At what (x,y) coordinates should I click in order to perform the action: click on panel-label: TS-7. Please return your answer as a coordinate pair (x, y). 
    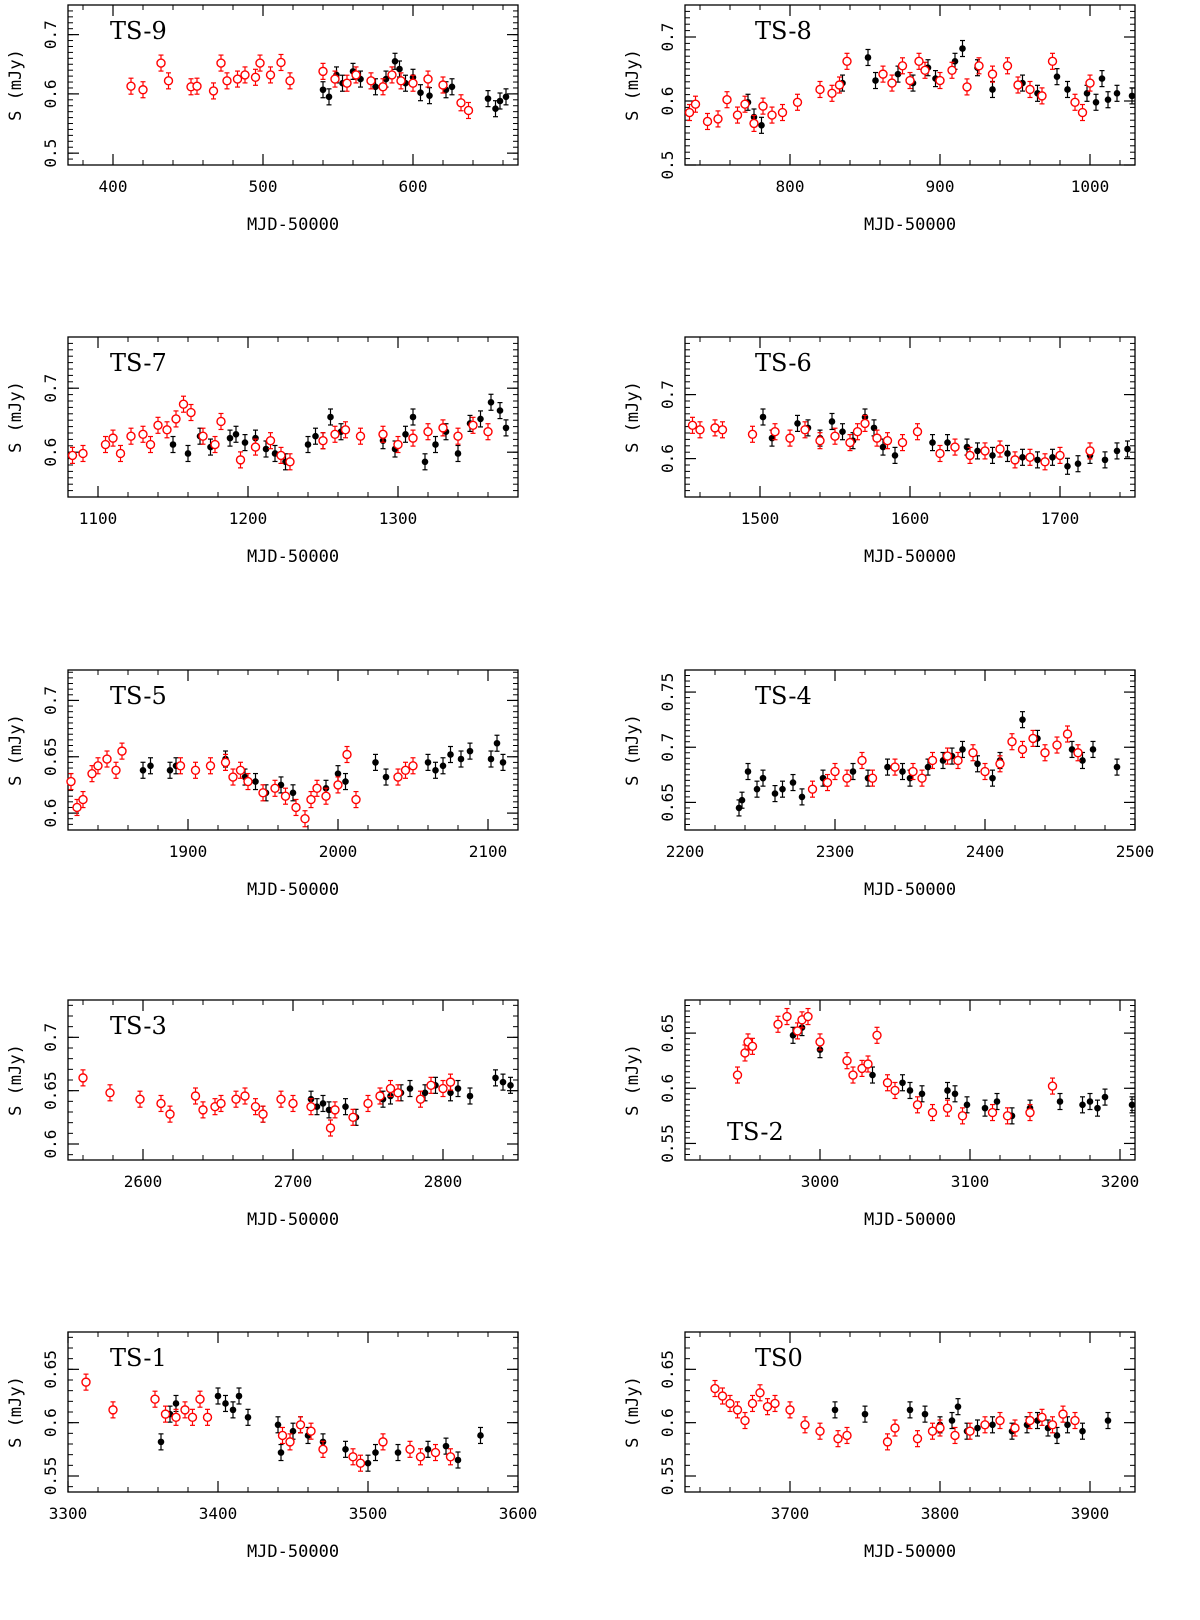
    Looking at the image, I should click on (138, 363).